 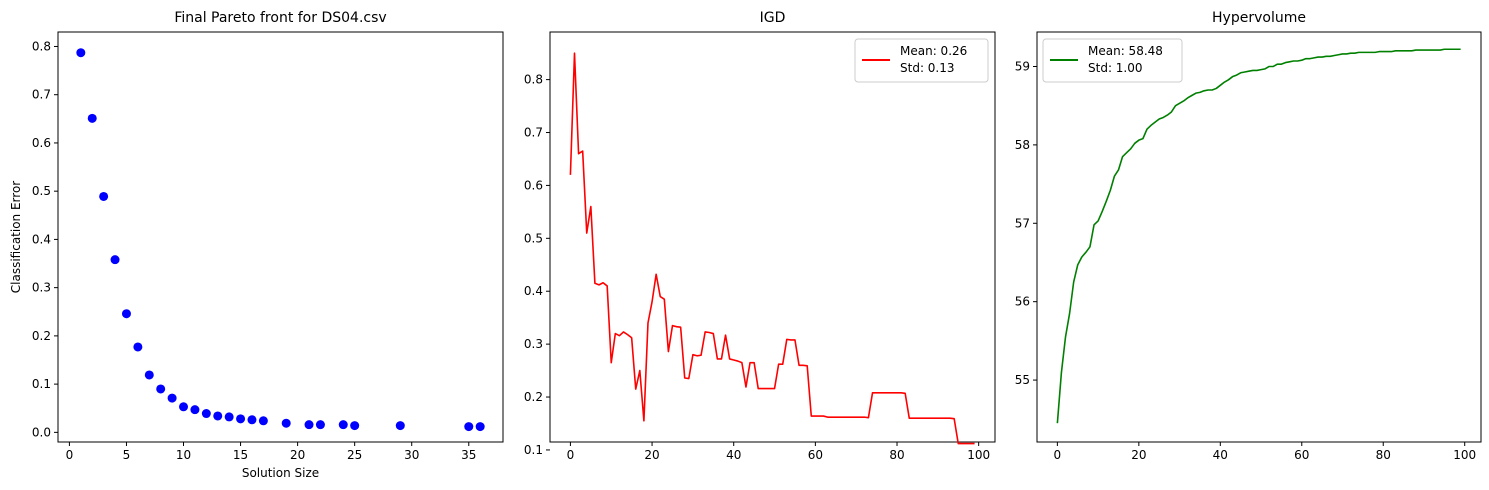 What do you see at coordinates (1115, 68) in the screenshot?
I see `legend-std: Std: 1.00` at bounding box center [1115, 68].